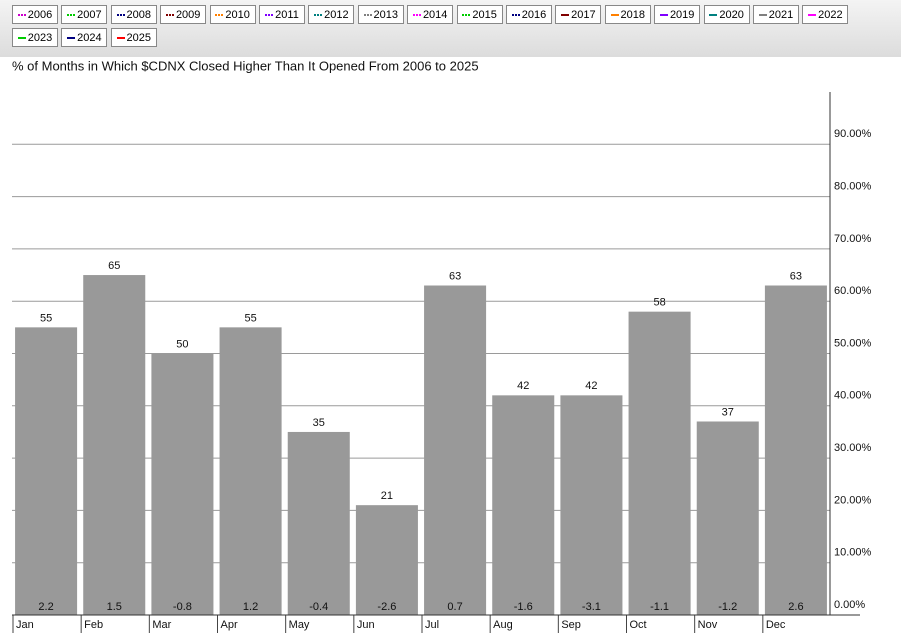  Describe the element at coordinates (727, 607) in the screenshot. I see `avg-change-label: -1.2` at that location.